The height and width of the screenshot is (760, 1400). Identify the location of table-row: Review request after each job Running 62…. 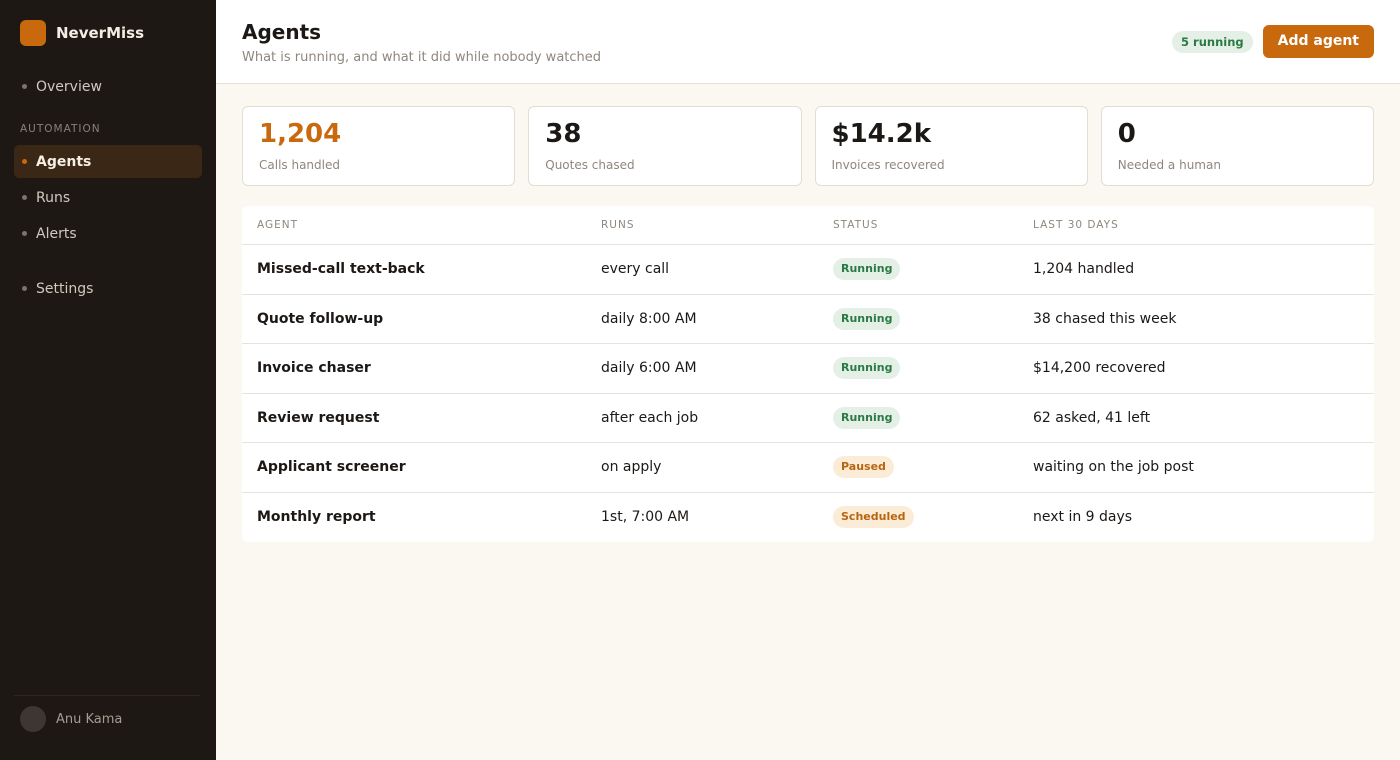
(808, 418).